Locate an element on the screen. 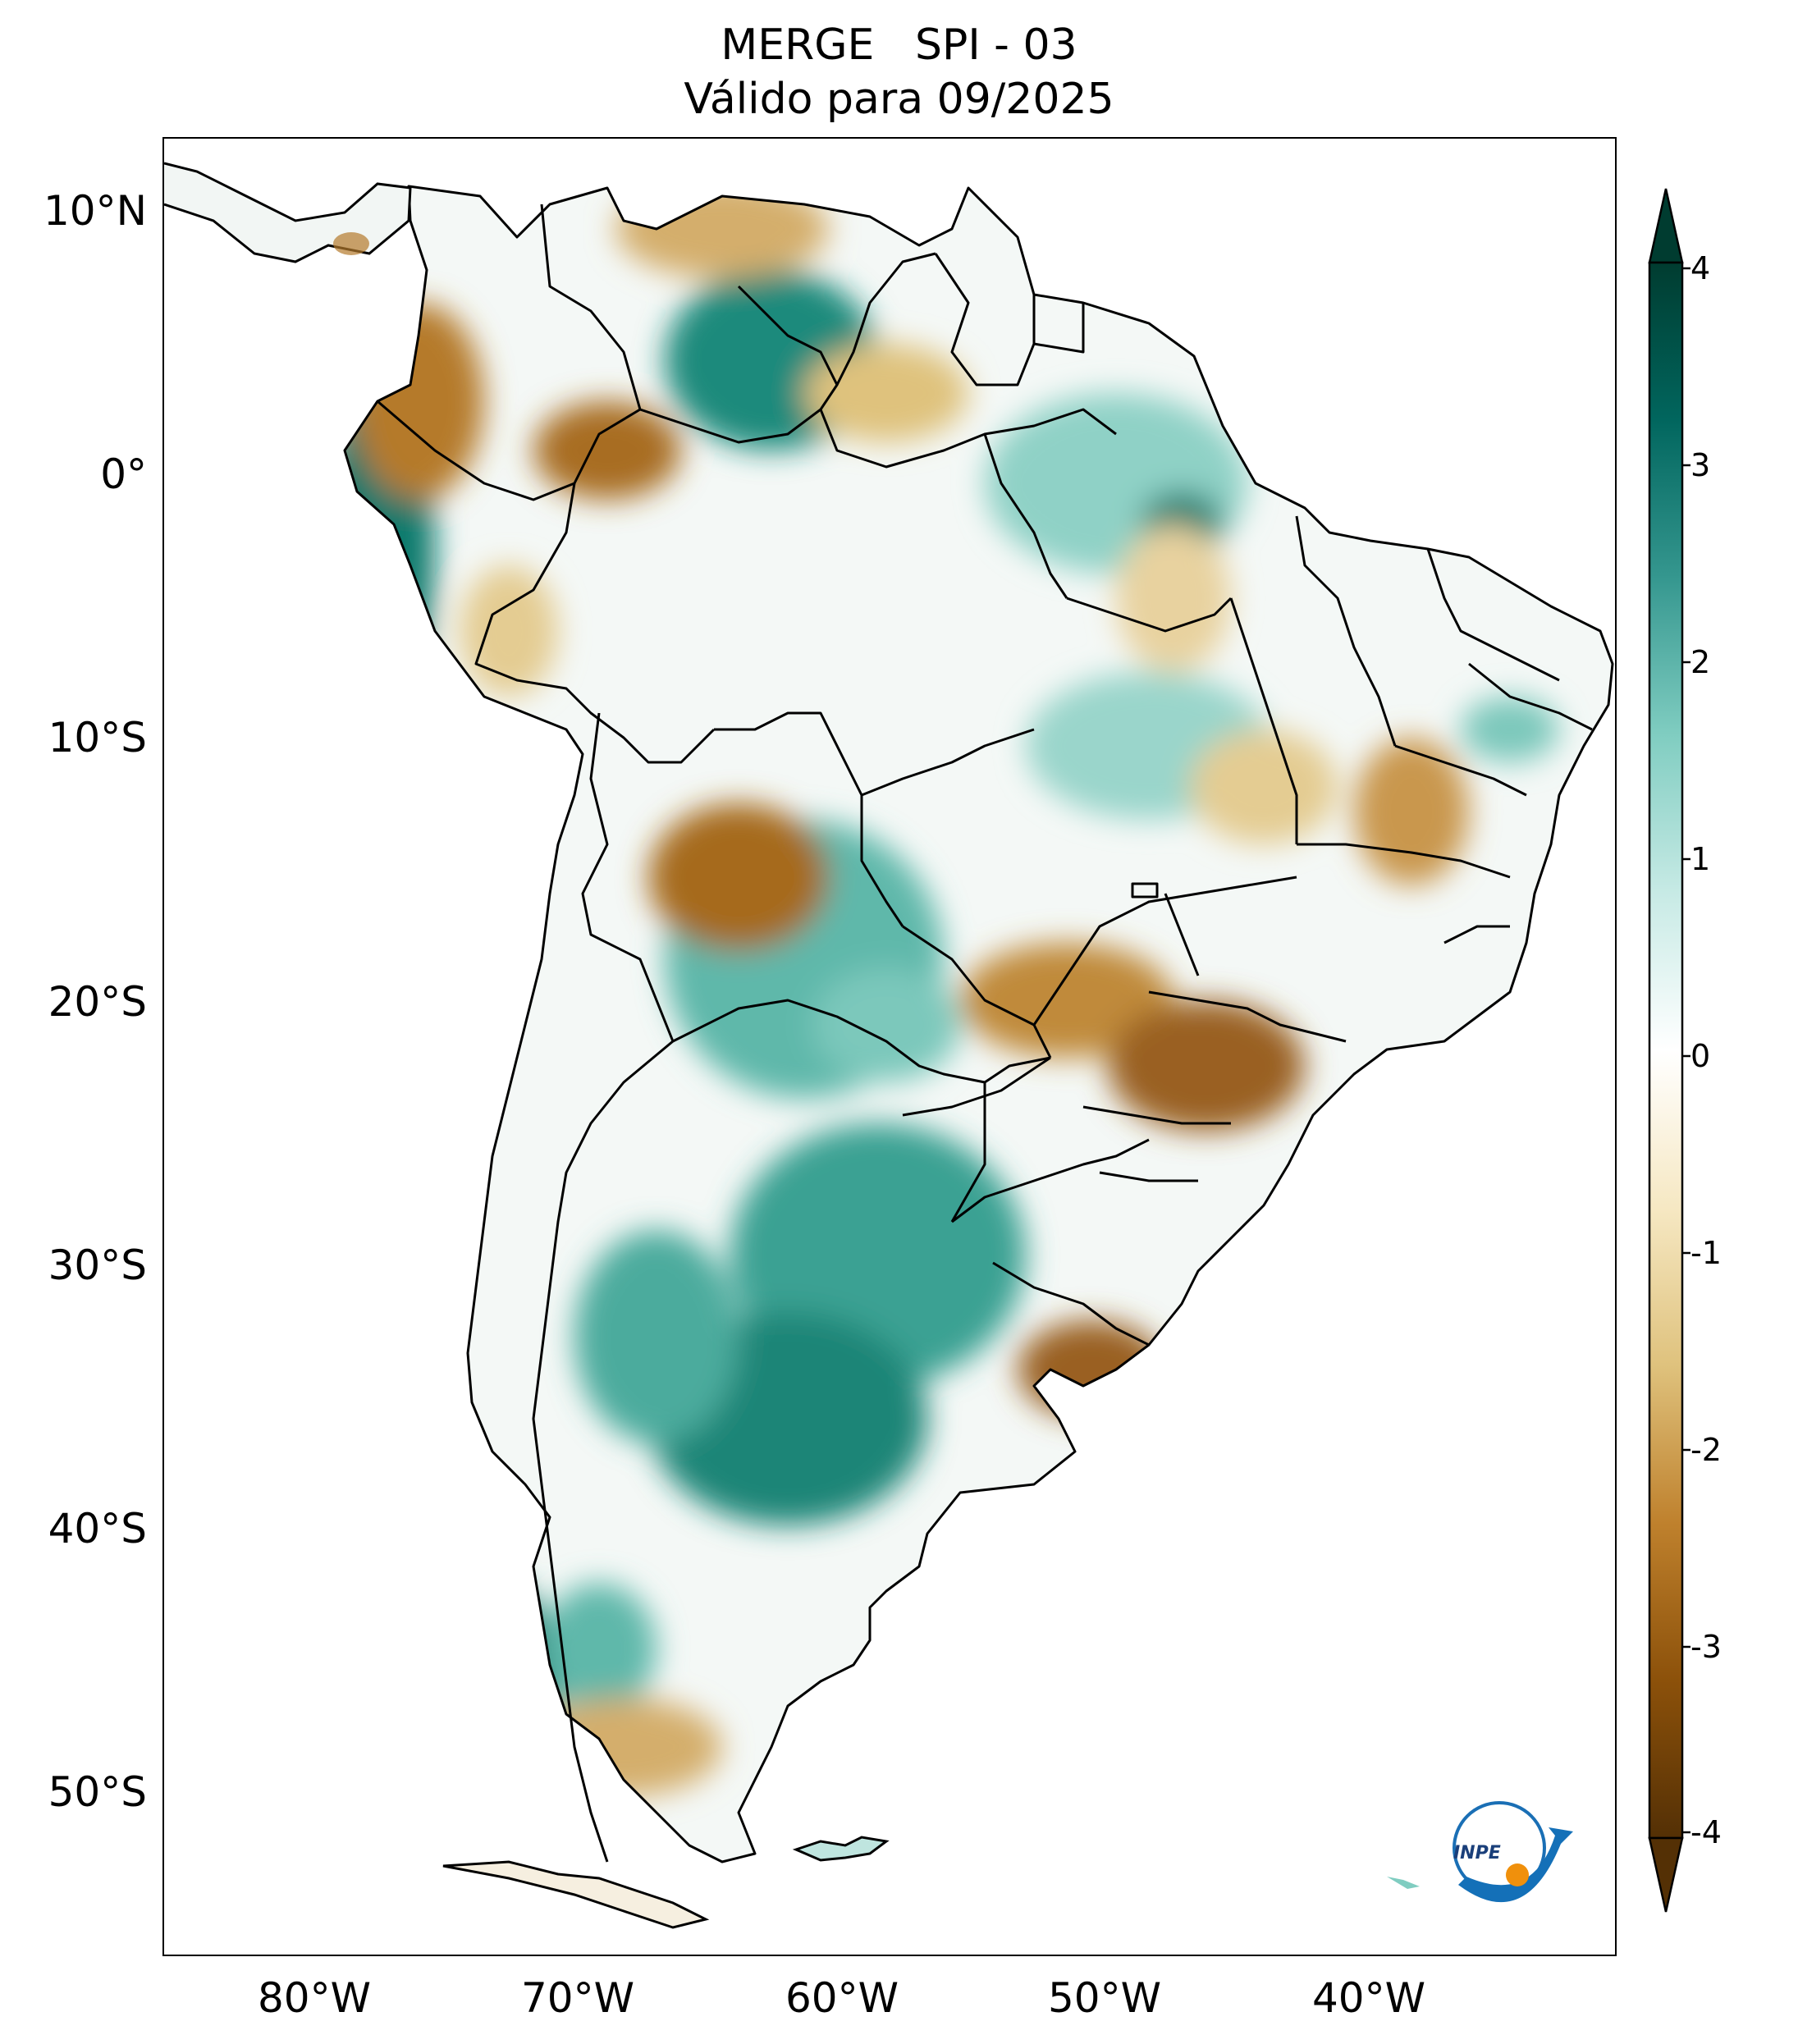 The width and height of the screenshot is (1798, 2044). lon-tick-70w: 70°W is located at coordinates (577, 1998).